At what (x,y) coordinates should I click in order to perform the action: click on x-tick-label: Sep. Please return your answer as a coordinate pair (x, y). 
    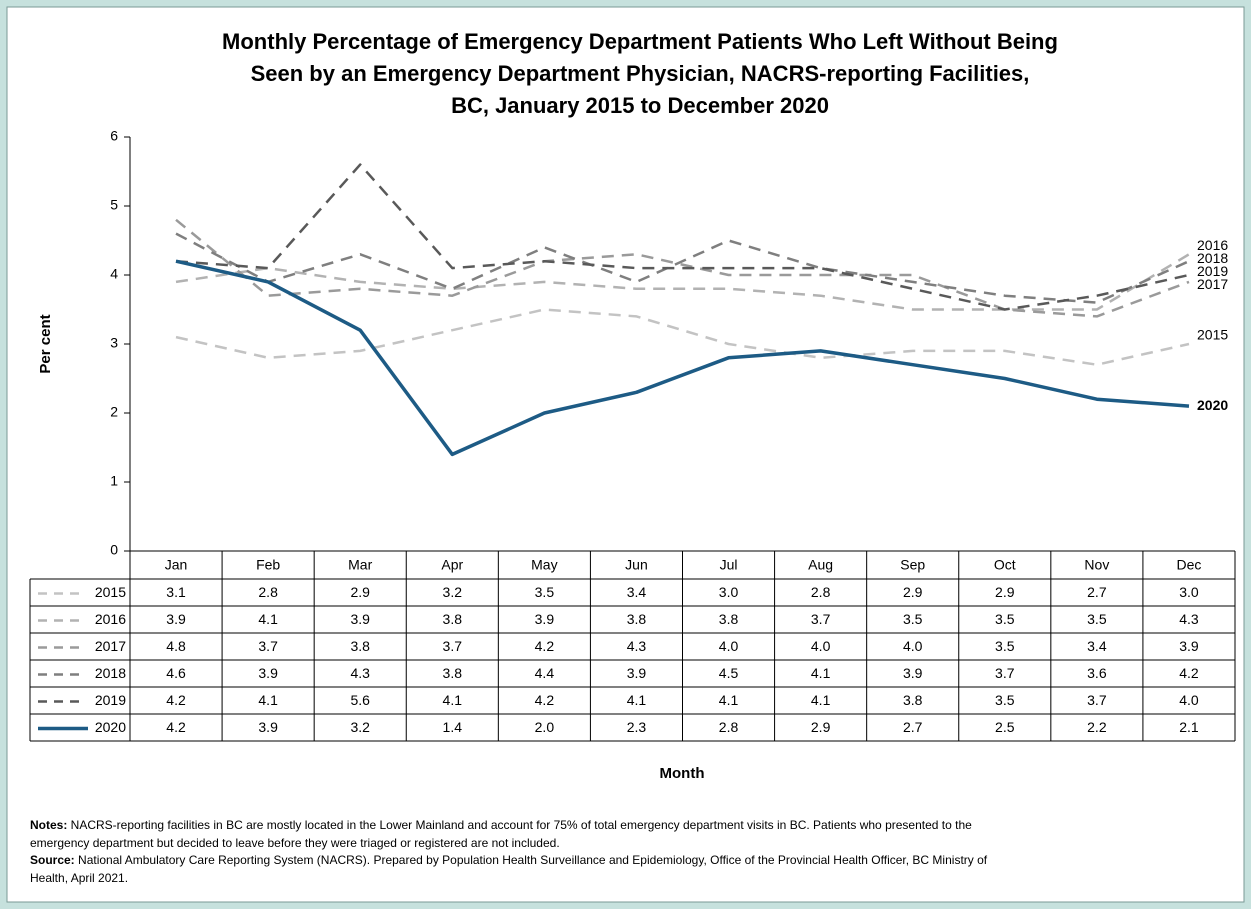
    Looking at the image, I should click on (912, 565).